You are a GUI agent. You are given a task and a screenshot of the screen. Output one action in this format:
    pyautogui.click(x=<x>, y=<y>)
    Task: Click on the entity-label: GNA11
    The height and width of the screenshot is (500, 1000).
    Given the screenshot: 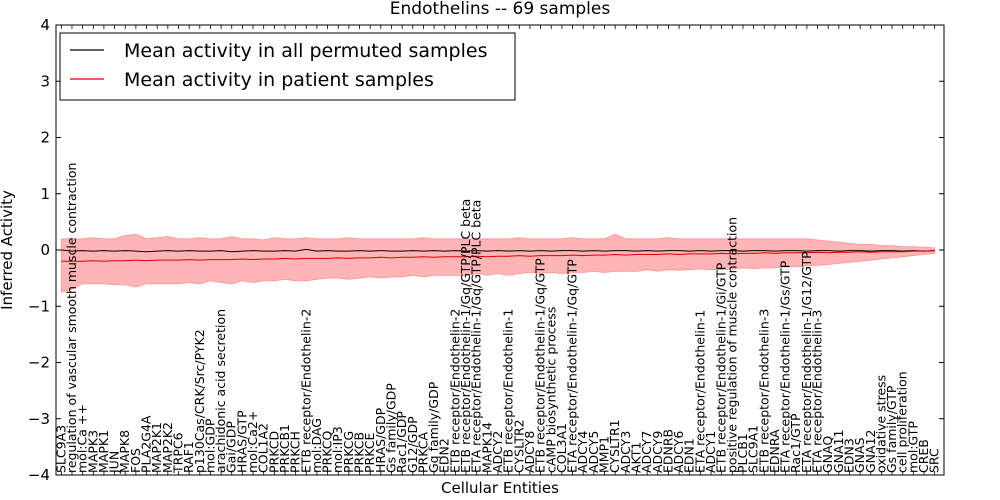 What is the action you would take?
    pyautogui.click(x=838, y=452)
    